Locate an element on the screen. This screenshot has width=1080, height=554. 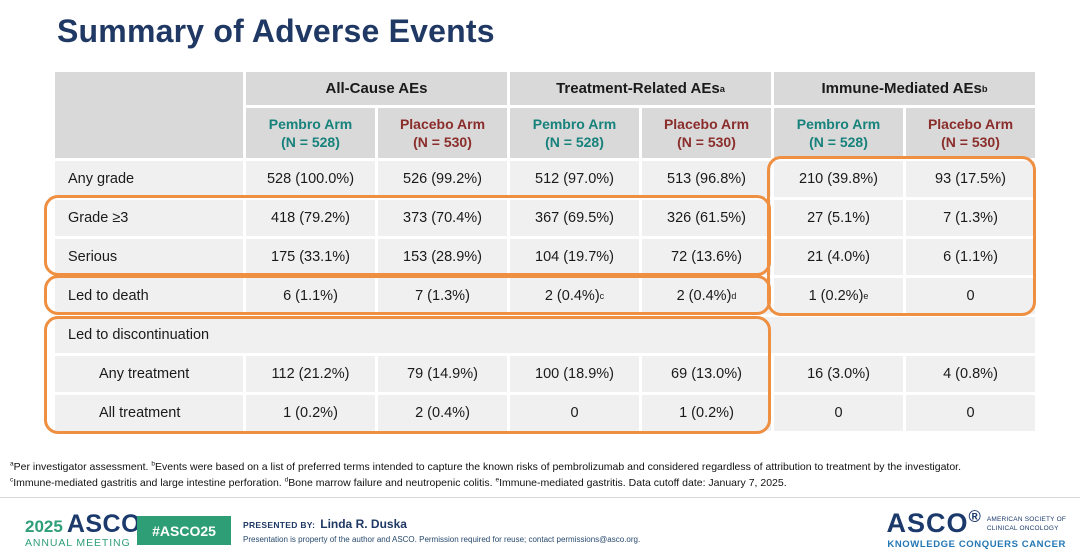
value-cell: 93 (17.5%) is located at coordinates (970, 179).